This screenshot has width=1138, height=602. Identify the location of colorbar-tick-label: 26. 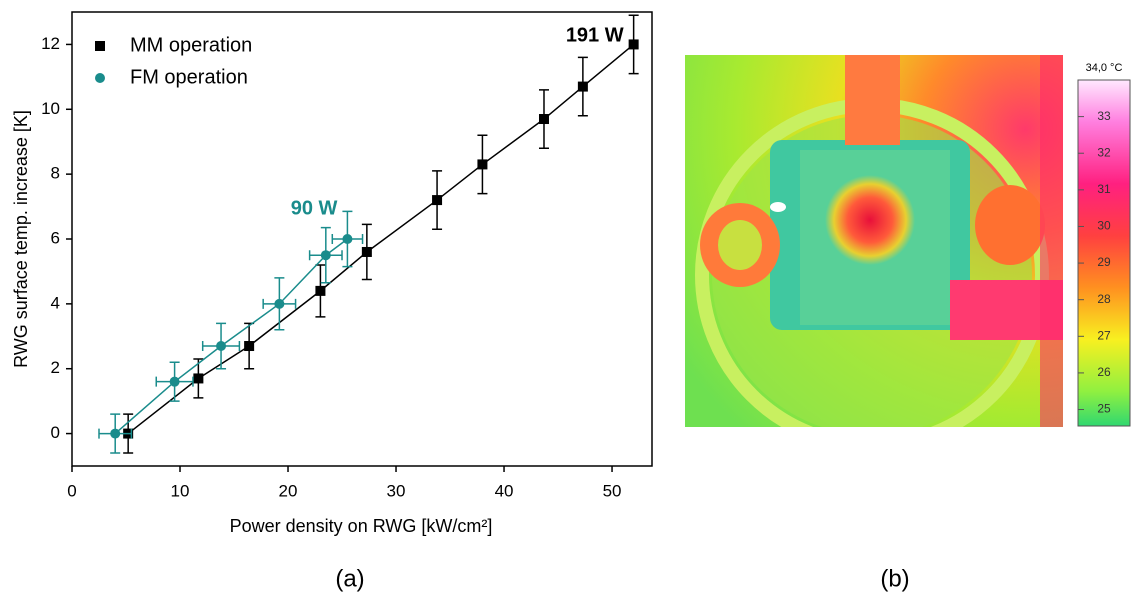
(1104, 372).